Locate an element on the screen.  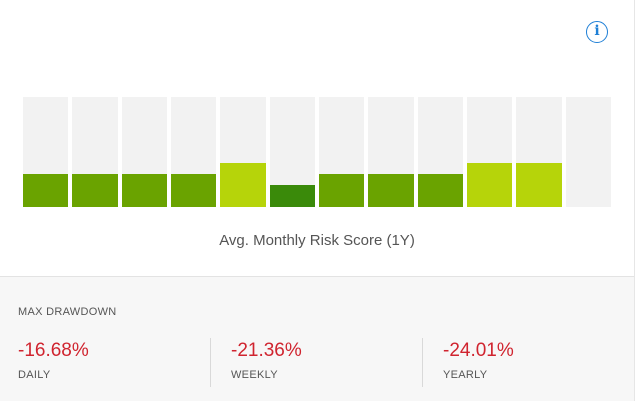
stat-daily: -16.68% DAILY is located at coordinates (53, 360).